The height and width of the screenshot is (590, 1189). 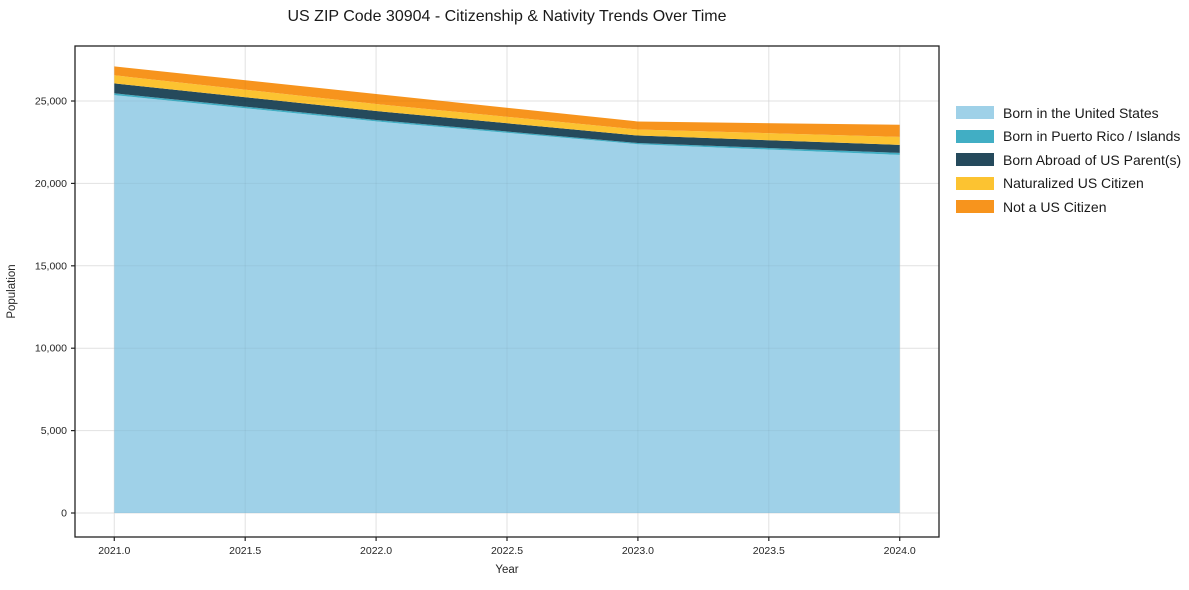 I want to click on legend-item-1: Born in Puerto Rico / Islands, so click(x=1068, y=137).